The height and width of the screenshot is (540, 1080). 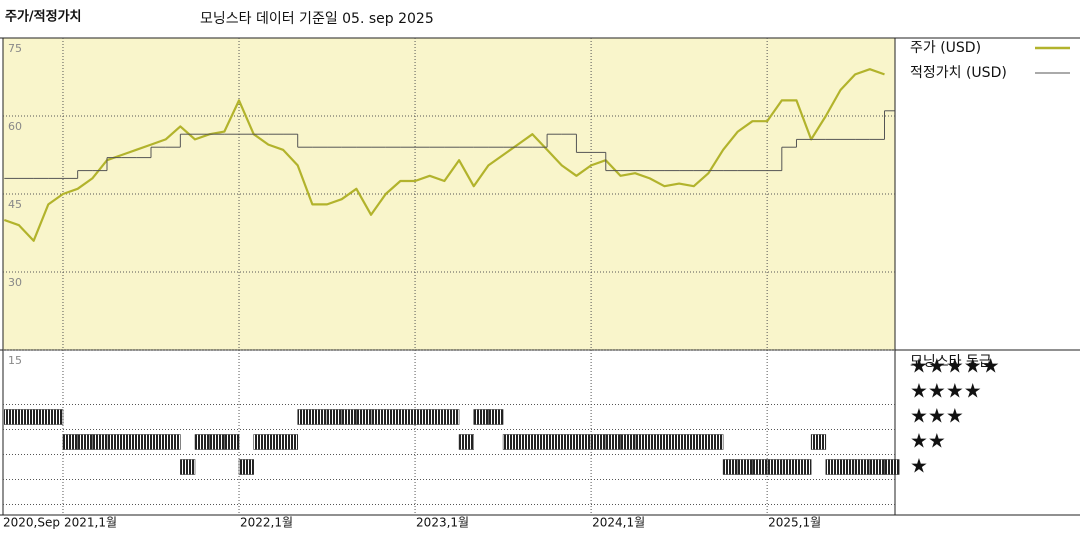 I want to click on legend-label: 주가 (USD), so click(x=945, y=48).